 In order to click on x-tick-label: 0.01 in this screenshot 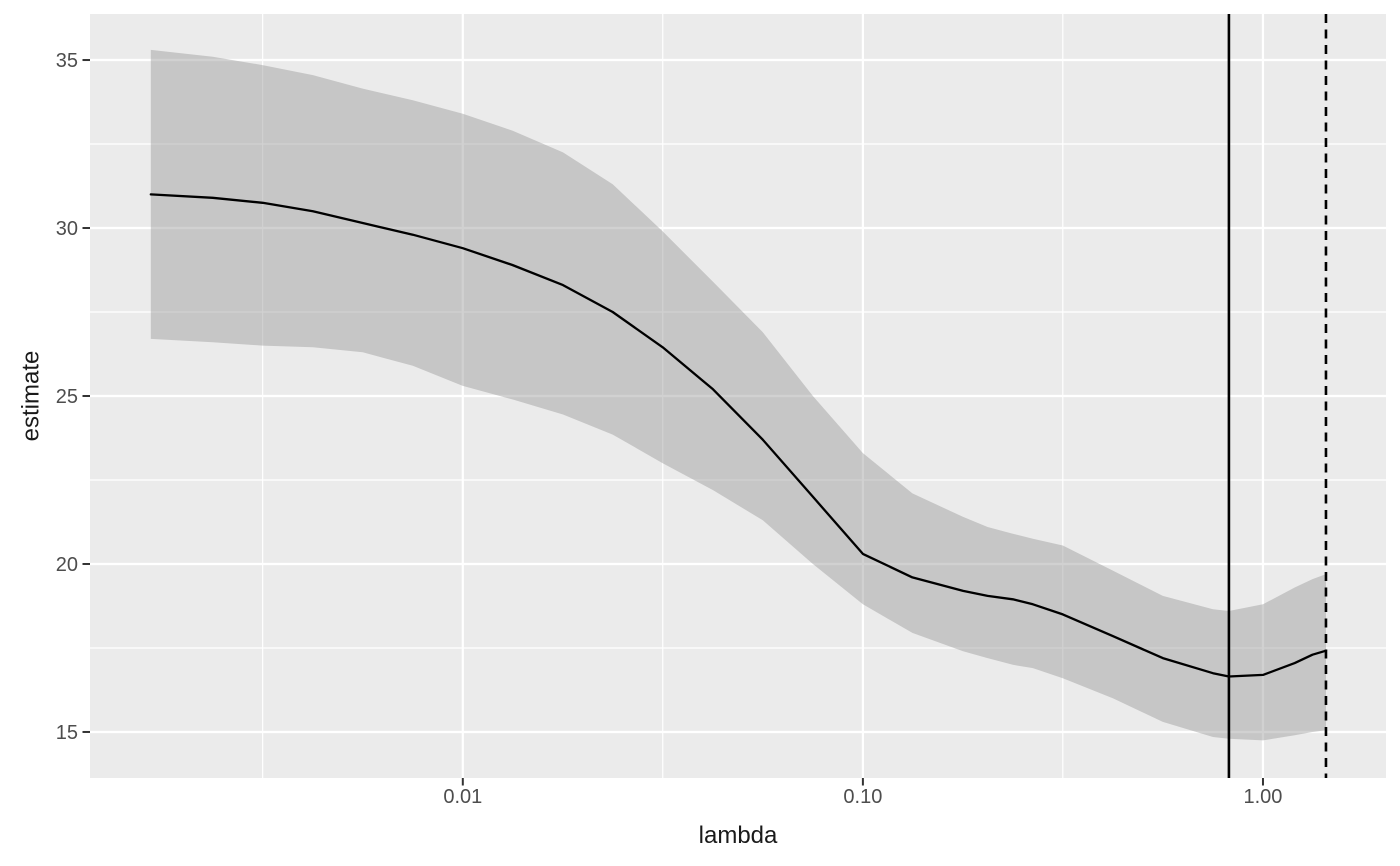, I will do `click(462, 797)`.